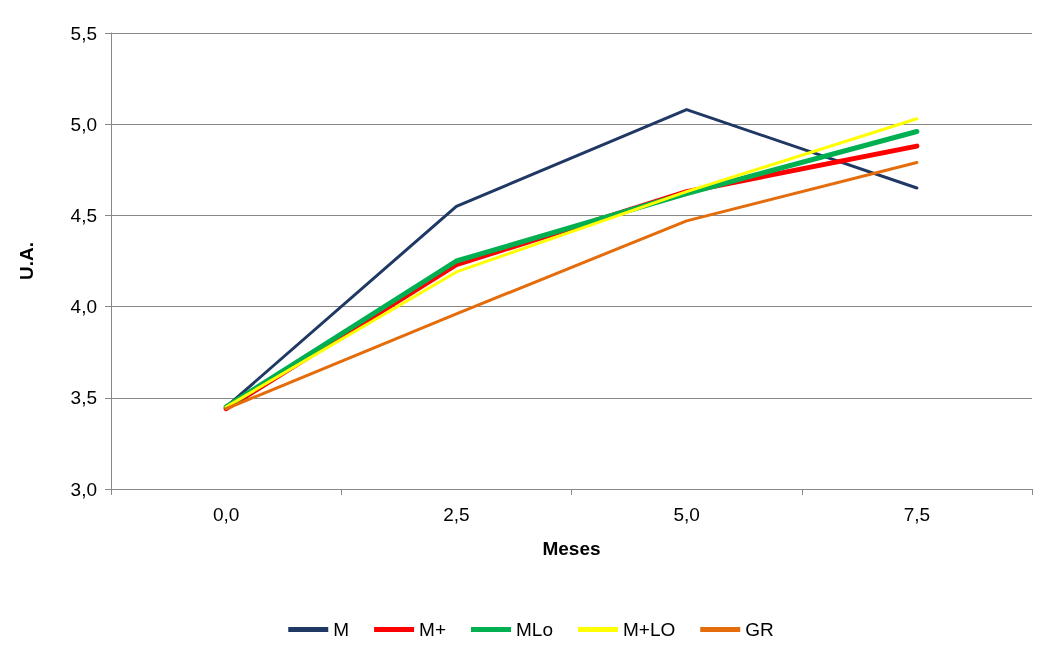 The height and width of the screenshot is (652, 1062). What do you see at coordinates (83, 33) in the screenshot?
I see `y-tick-label: 5,5` at bounding box center [83, 33].